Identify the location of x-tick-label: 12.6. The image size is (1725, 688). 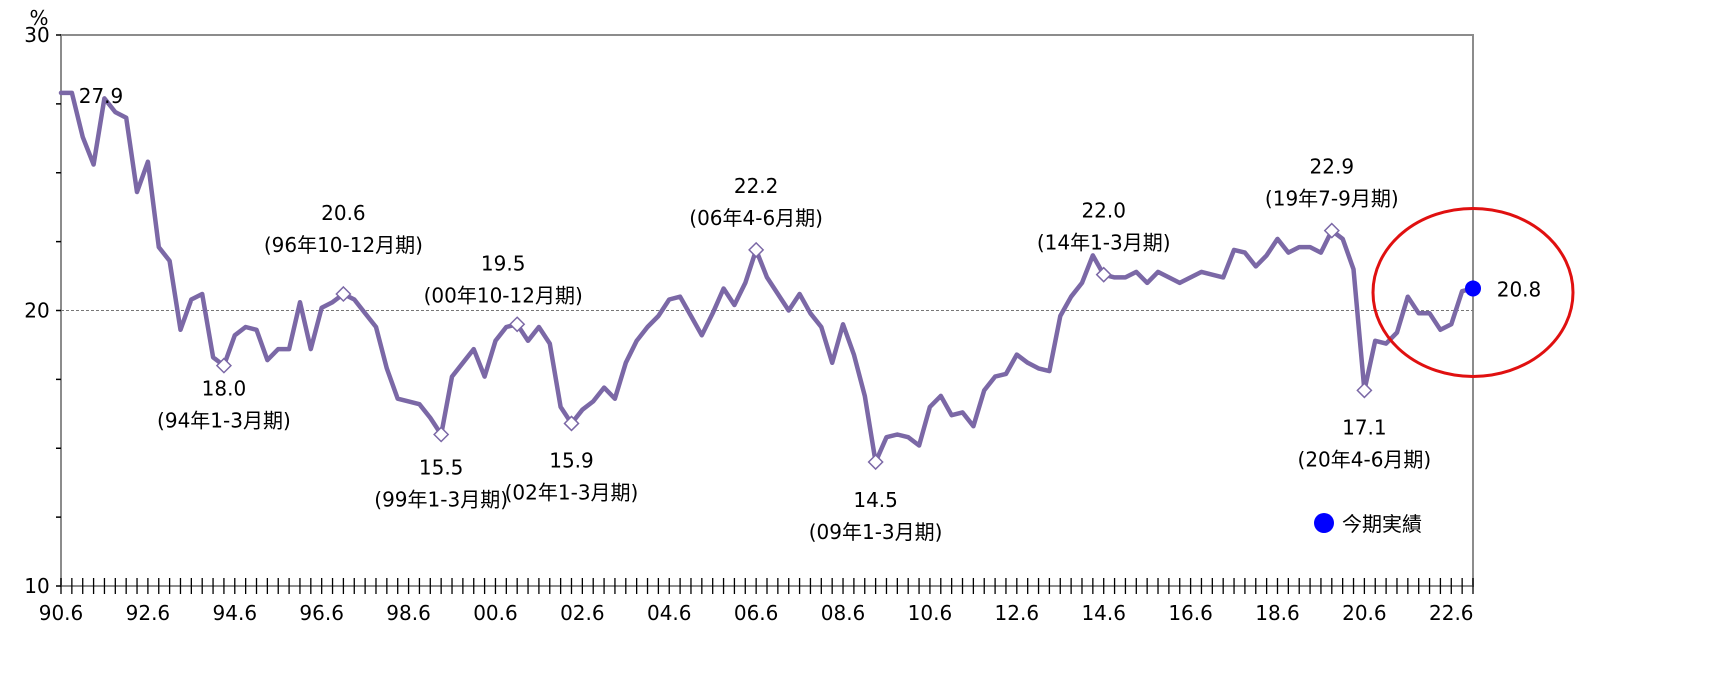
(1017, 613).